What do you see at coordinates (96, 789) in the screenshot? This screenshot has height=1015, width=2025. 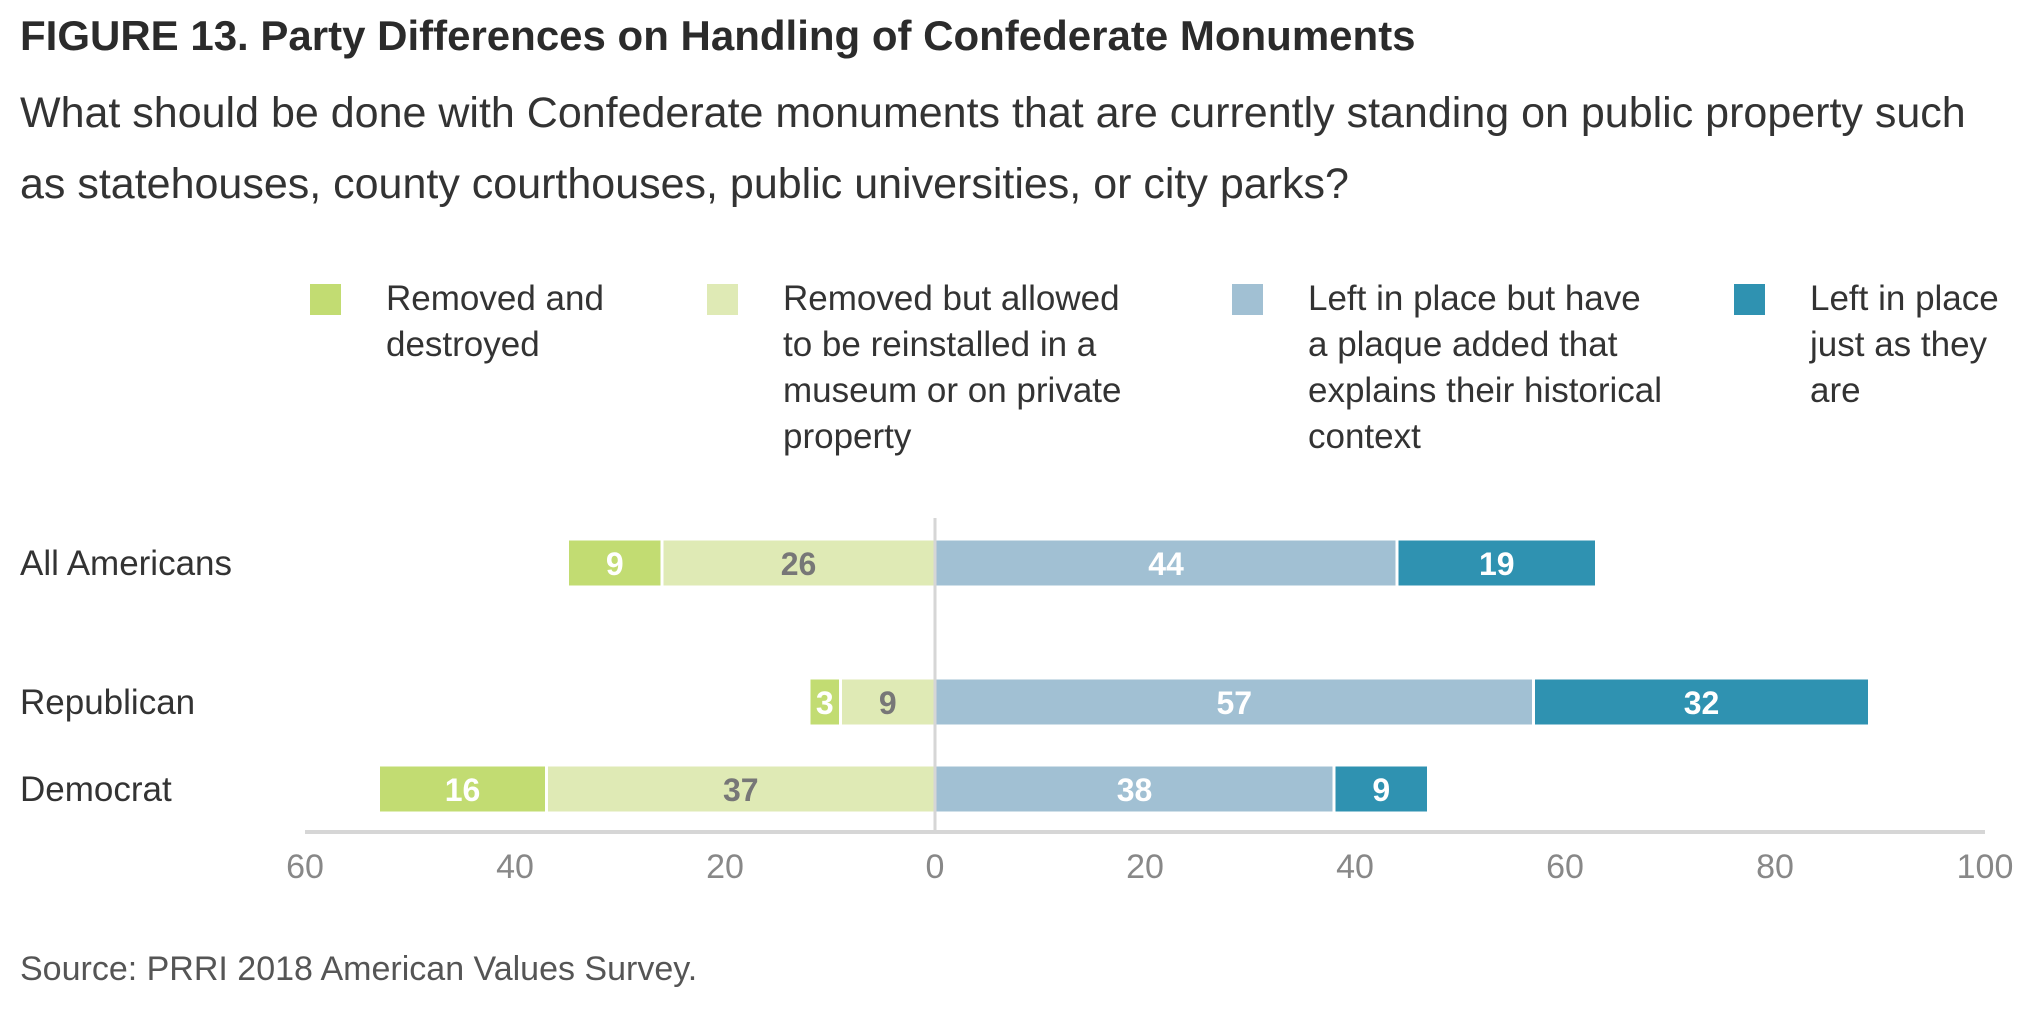 I see `category-label: Democrat` at bounding box center [96, 789].